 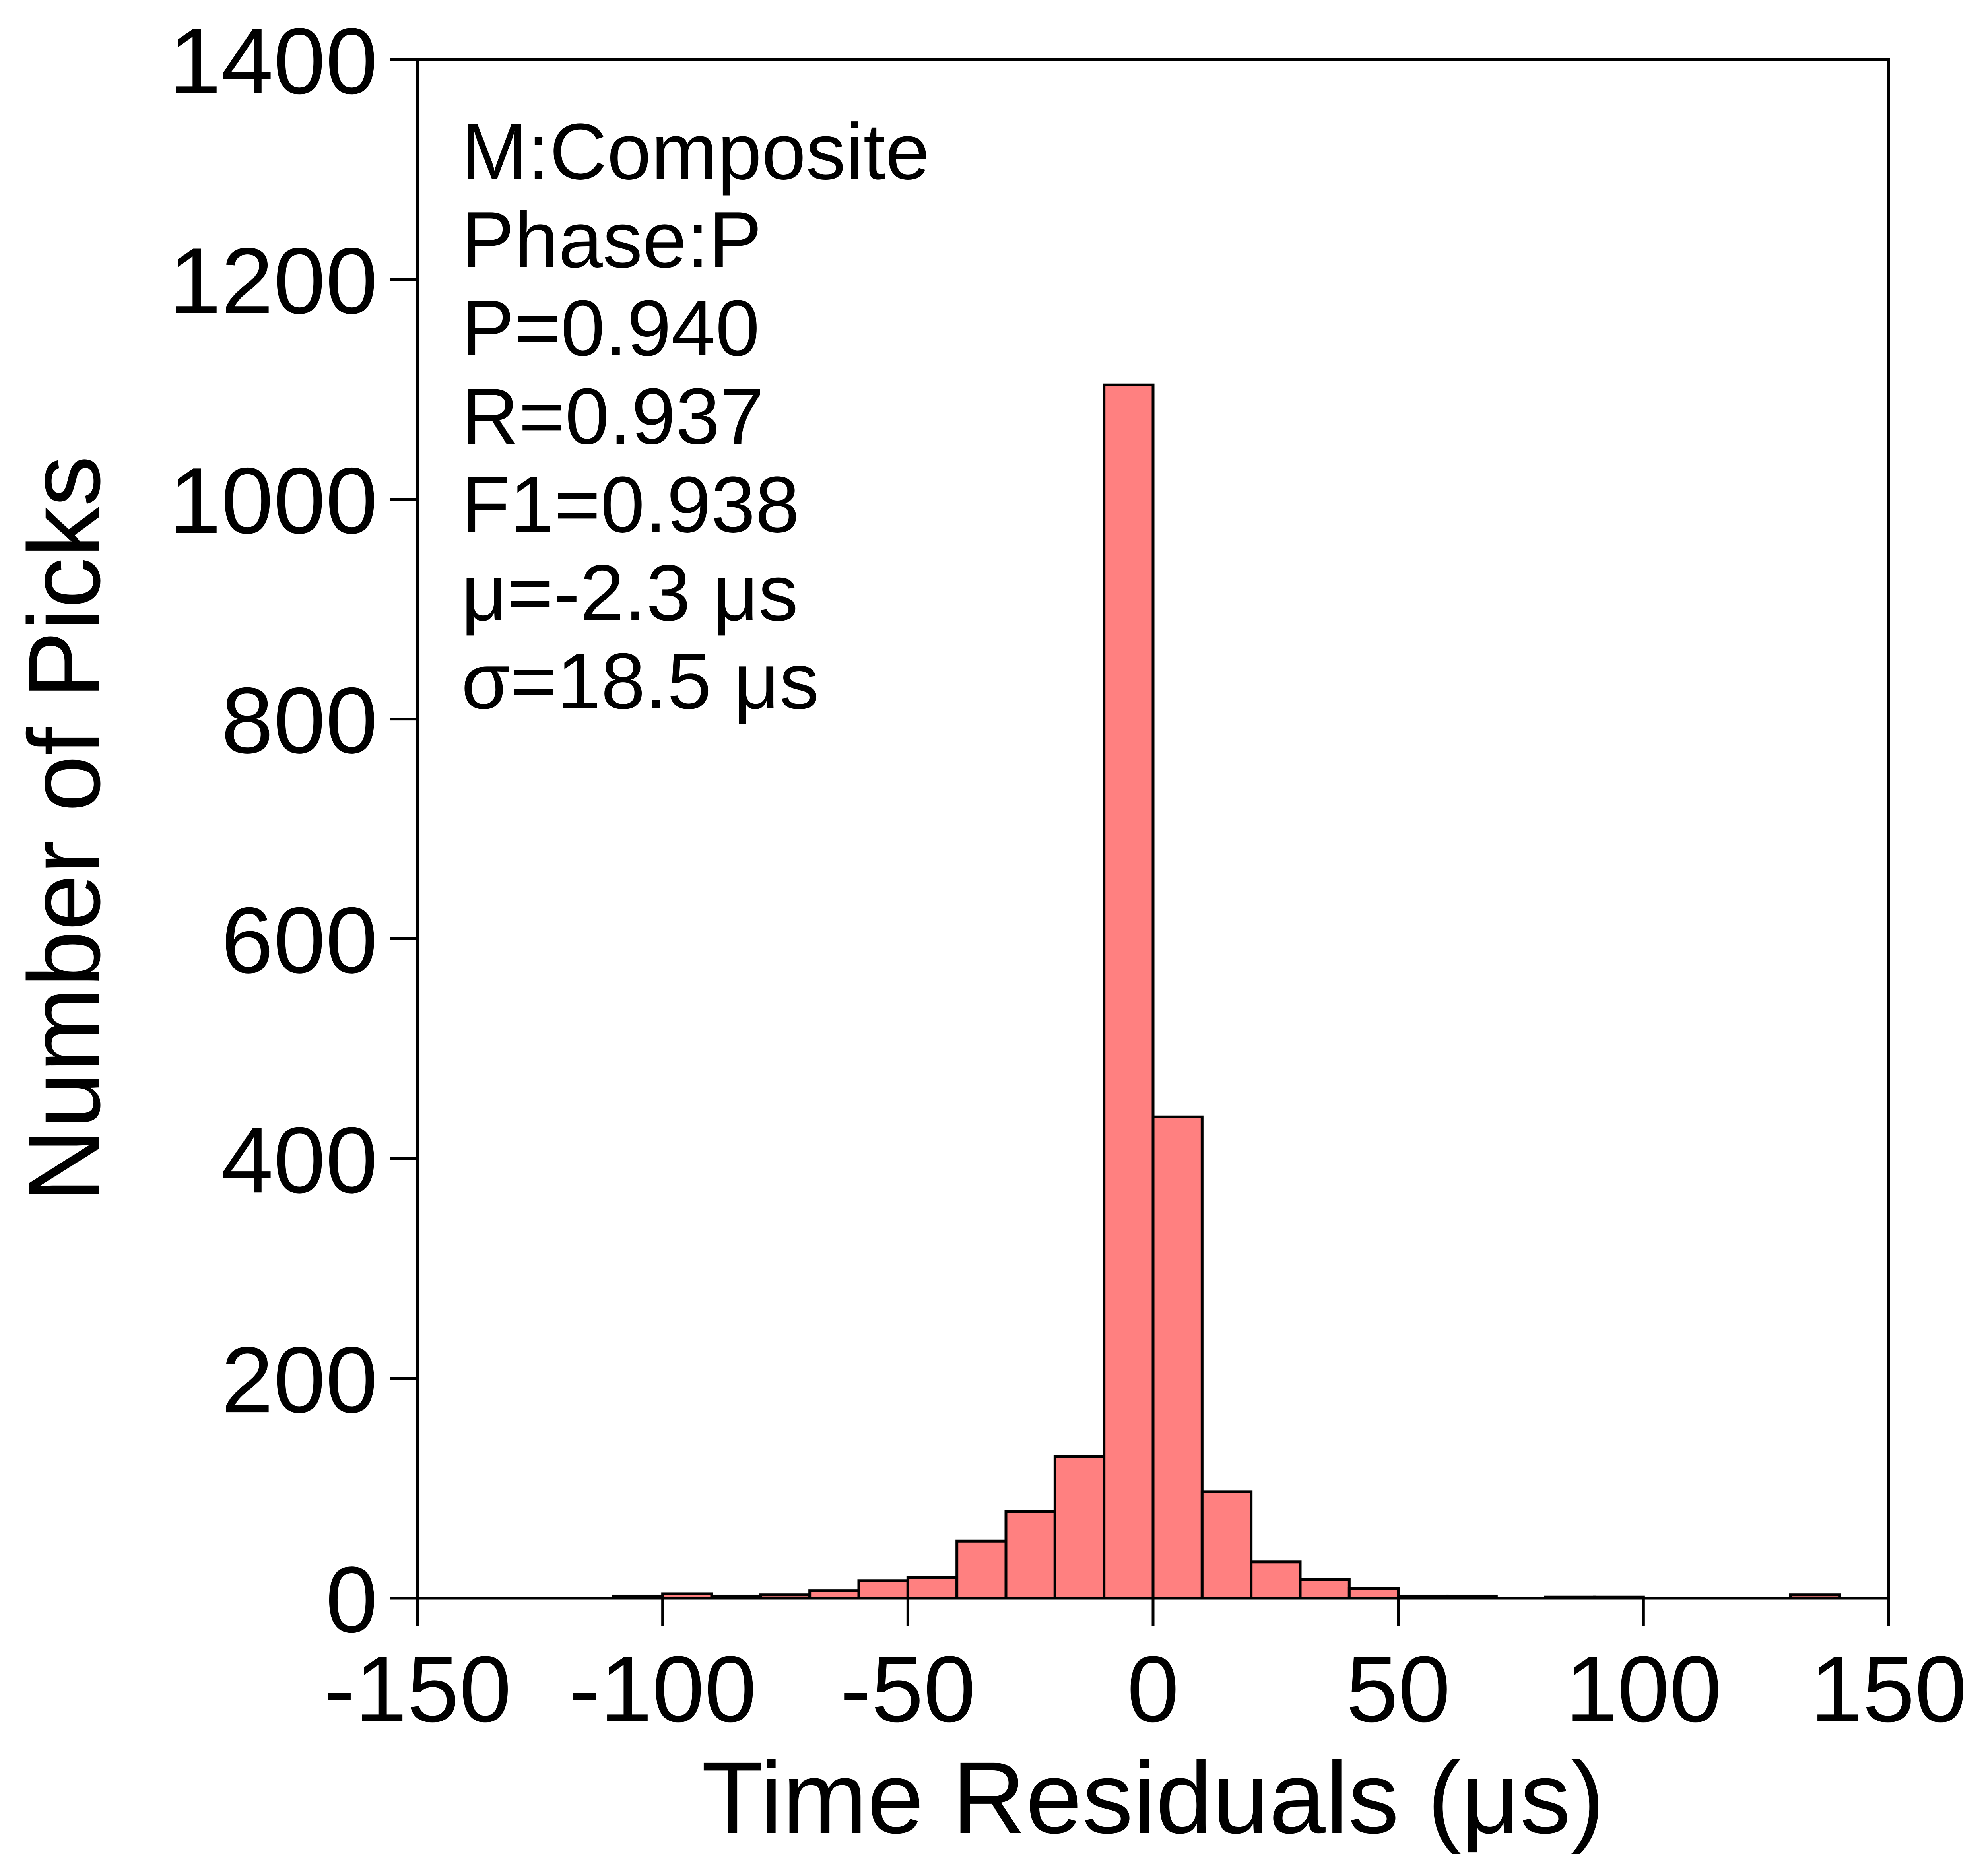 I want to click on annotation-line: P=0.940, so click(x=610, y=328).